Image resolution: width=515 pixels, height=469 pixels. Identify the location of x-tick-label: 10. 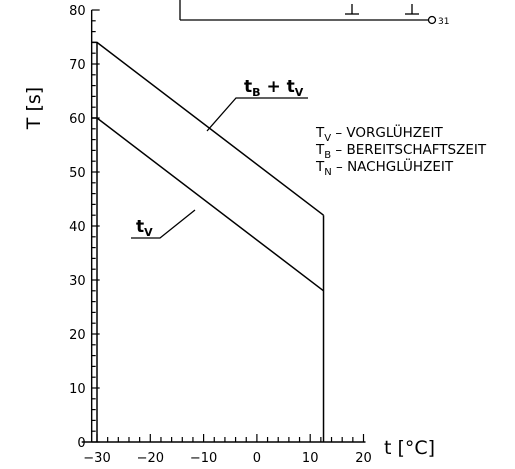
(310, 458).